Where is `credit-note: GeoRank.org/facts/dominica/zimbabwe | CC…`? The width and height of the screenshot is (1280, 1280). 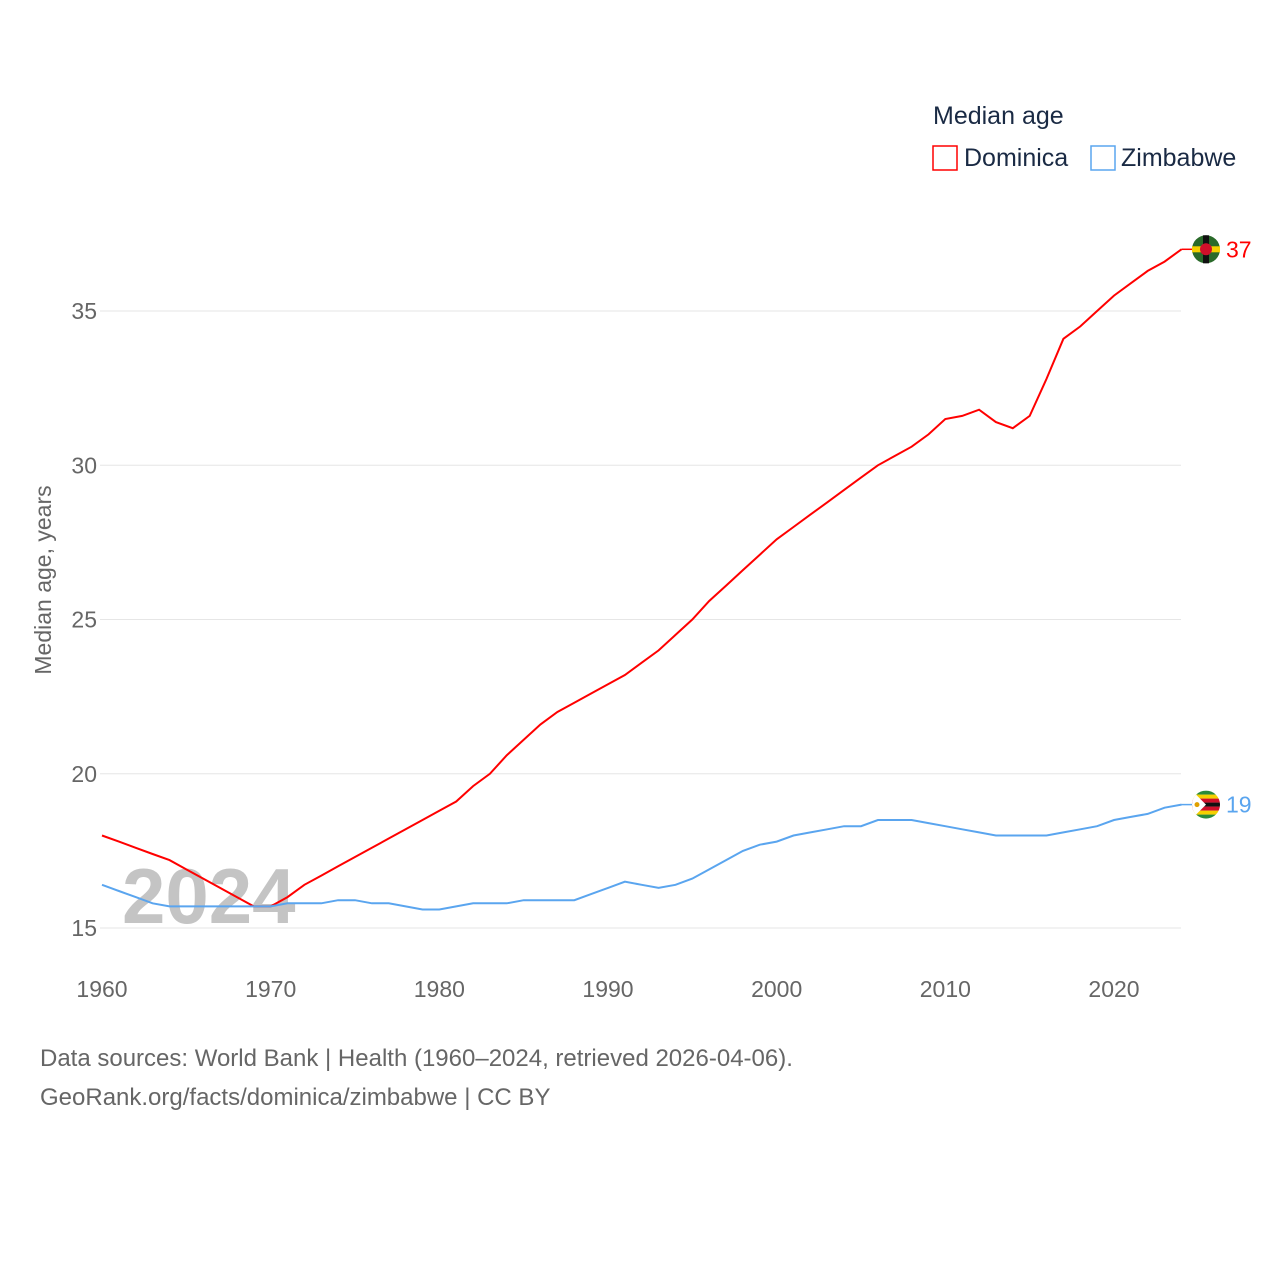 credit-note: GeoRank.org/facts/dominica/zimbabwe | CC… is located at coordinates (295, 1097).